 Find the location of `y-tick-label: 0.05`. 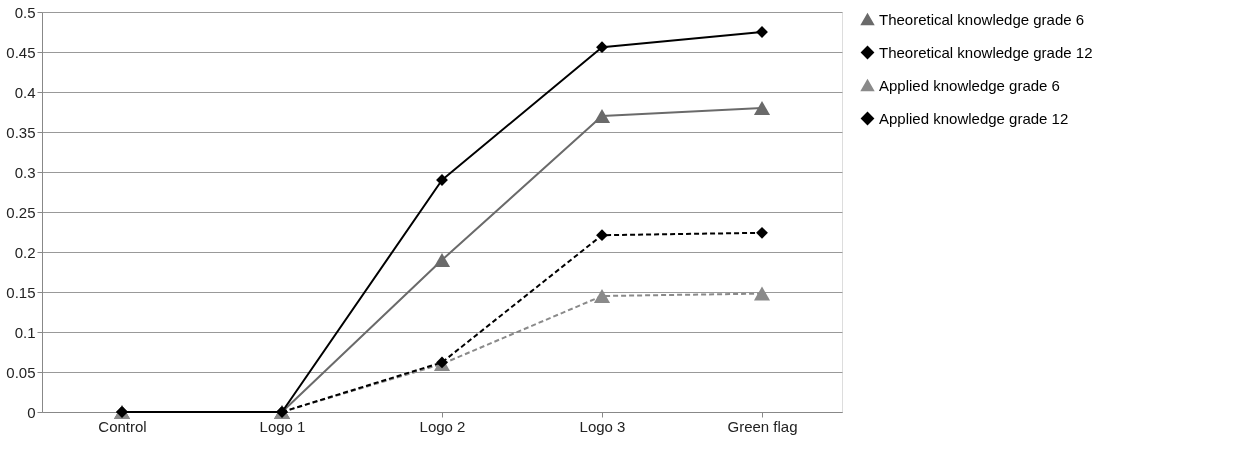

y-tick-label: 0.05 is located at coordinates (21, 372).